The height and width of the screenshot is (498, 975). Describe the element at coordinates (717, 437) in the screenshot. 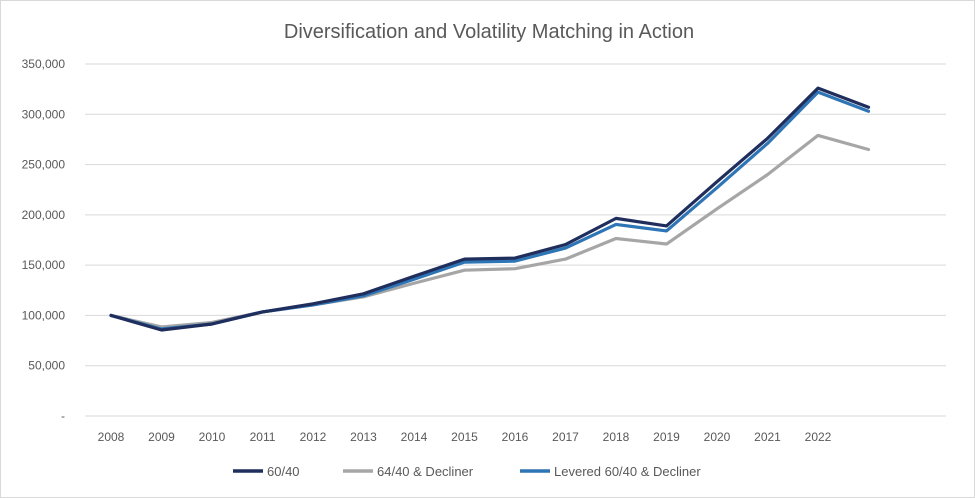

I see `x-tick-label: 2020` at that location.